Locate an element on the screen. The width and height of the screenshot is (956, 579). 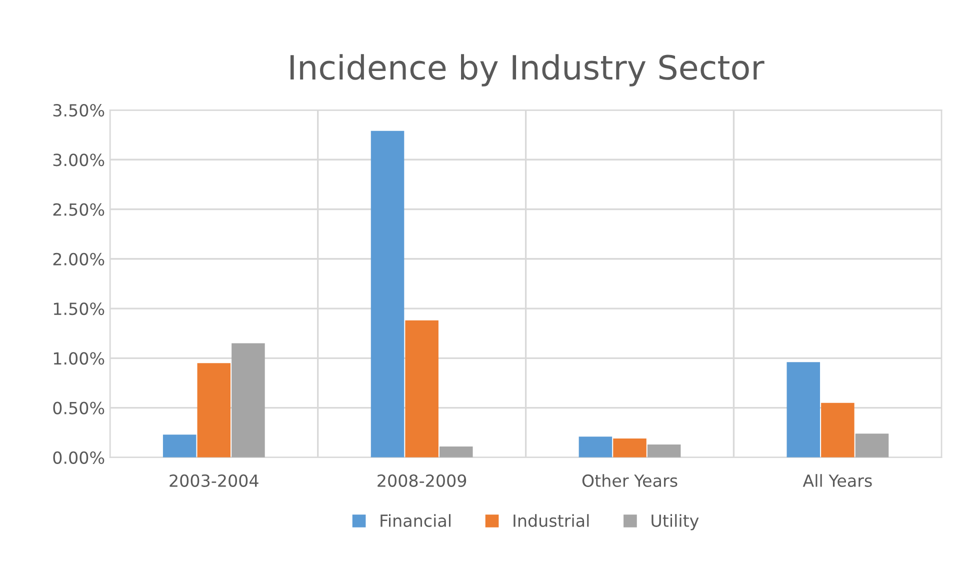
y-tick-label: 0.50% is located at coordinates (78, 408).